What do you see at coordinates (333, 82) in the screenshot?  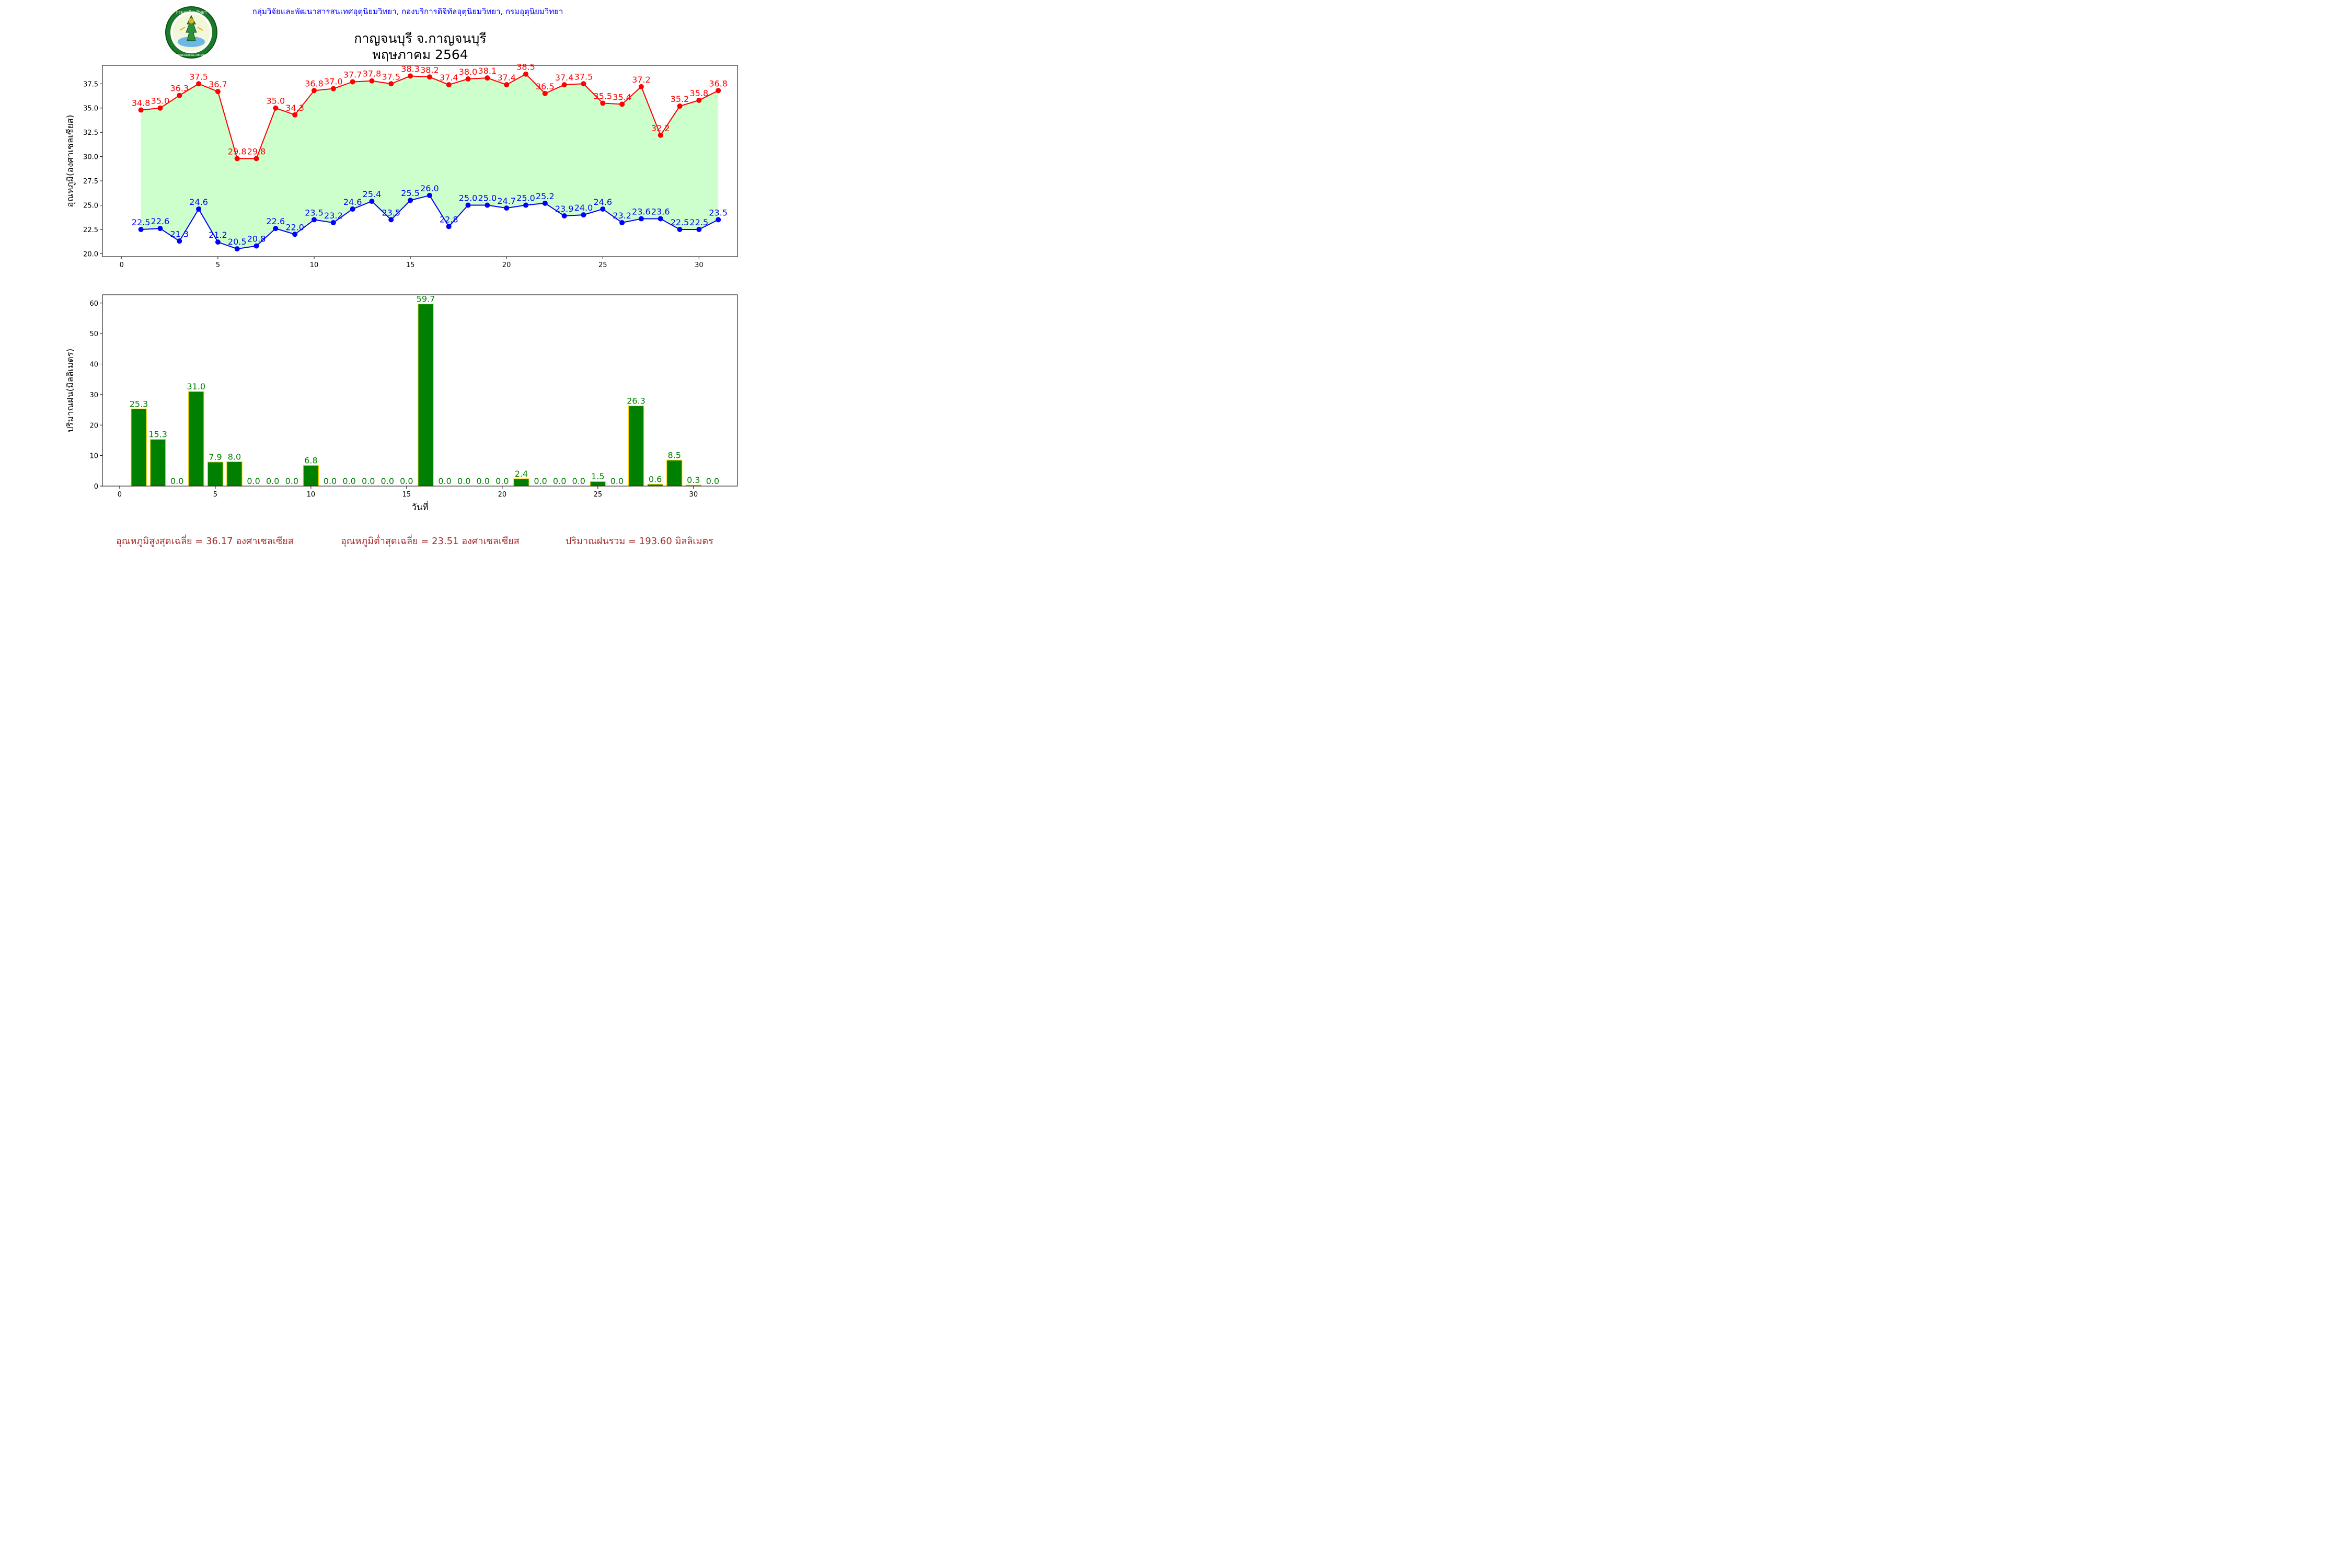 I see `max-temp-label: 37.0` at bounding box center [333, 82].